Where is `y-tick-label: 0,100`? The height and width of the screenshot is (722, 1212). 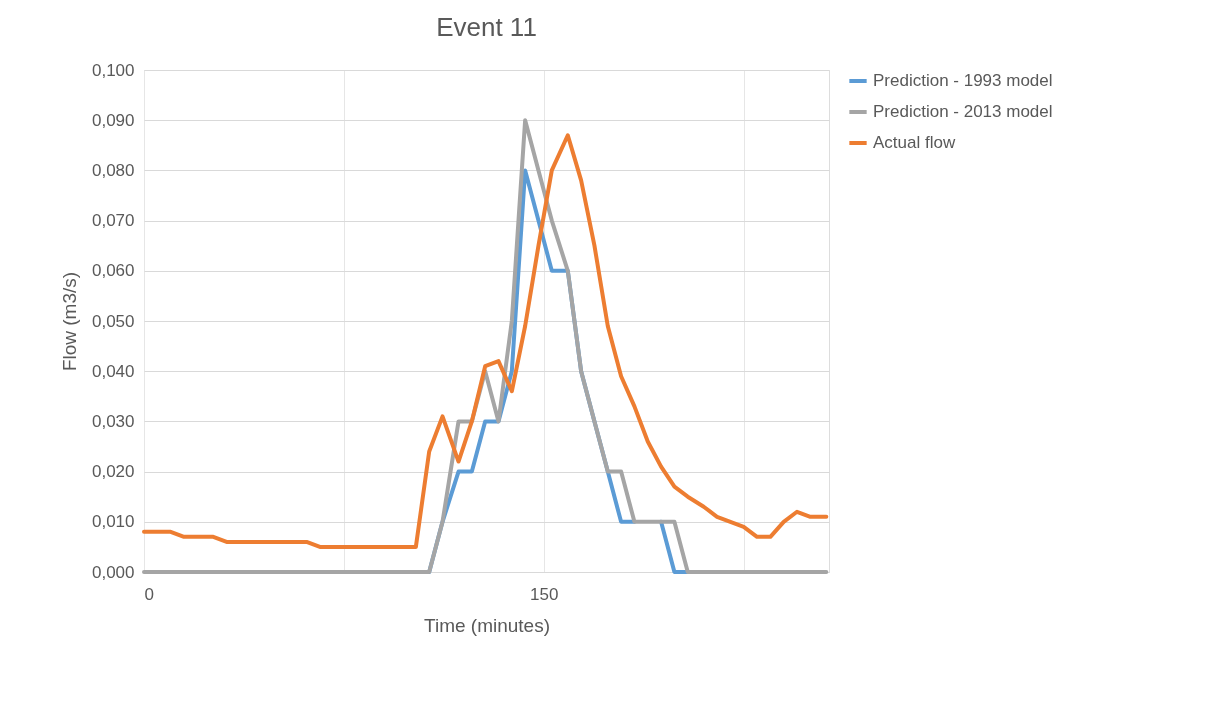 y-tick-label: 0,100 is located at coordinates (113, 70).